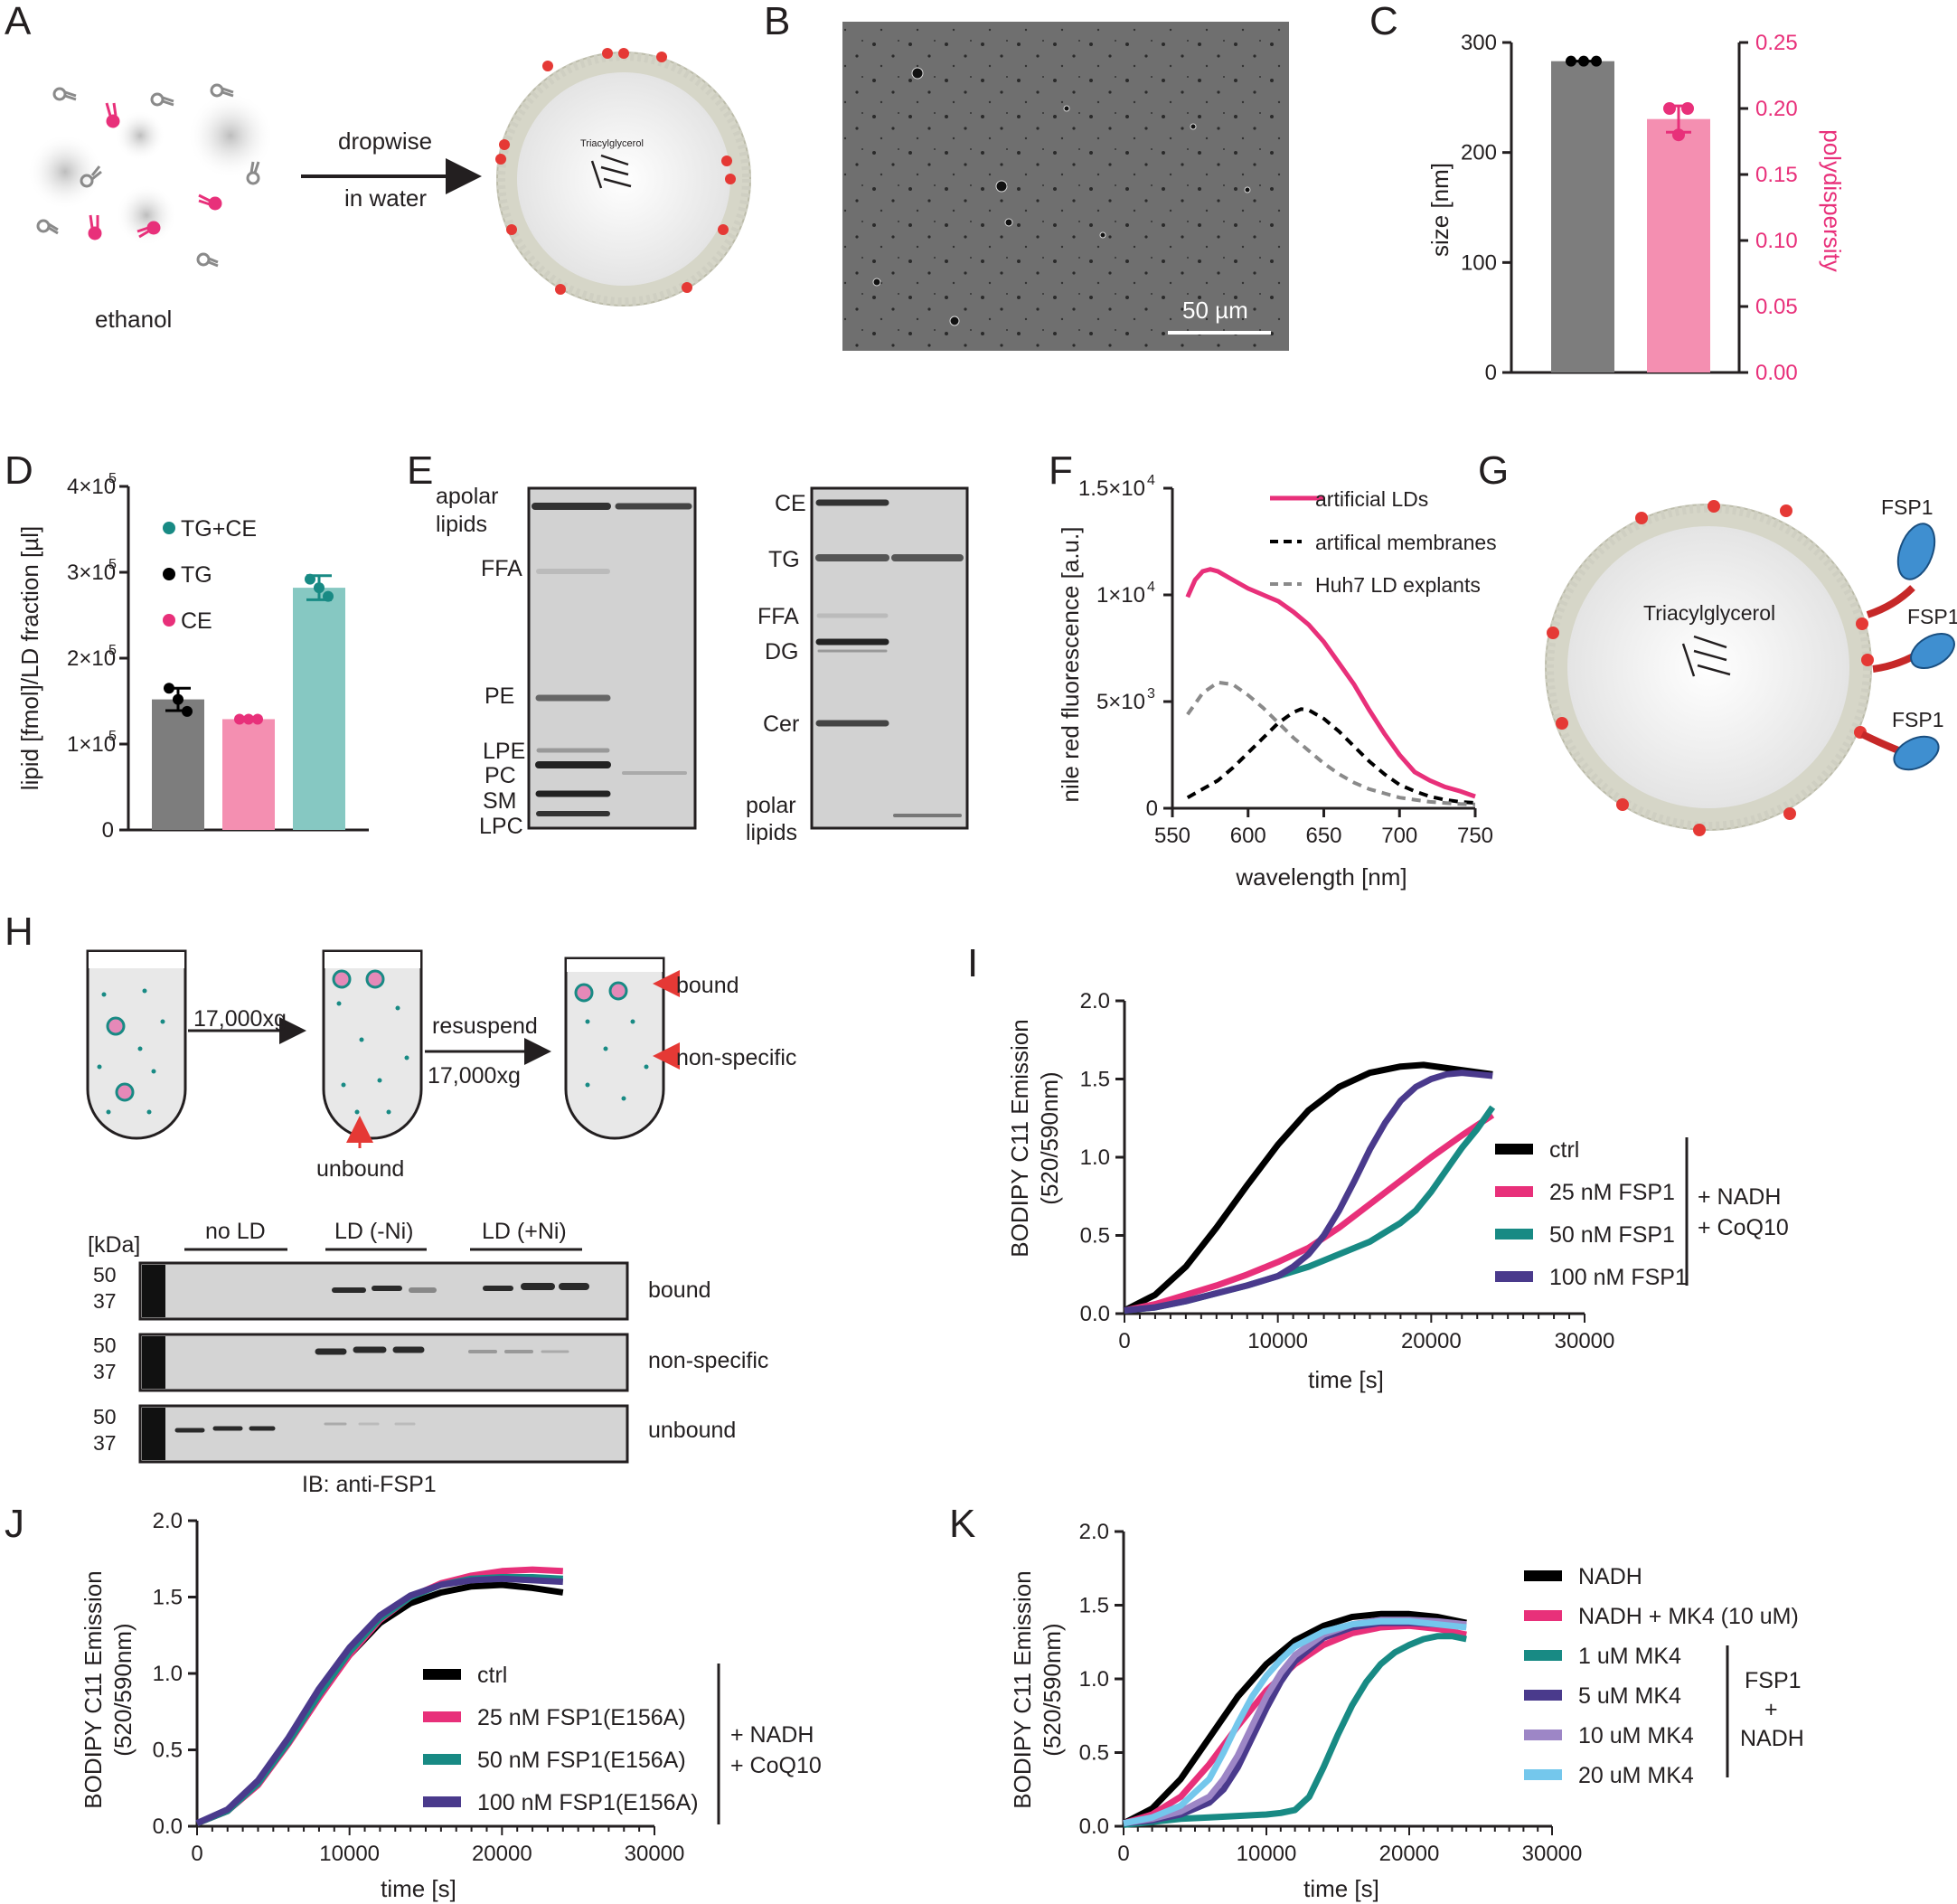 The width and height of the screenshot is (1957, 1904). I want to click on f-ylabel: nile red fluorescence [a.u.], so click(1070, 665).